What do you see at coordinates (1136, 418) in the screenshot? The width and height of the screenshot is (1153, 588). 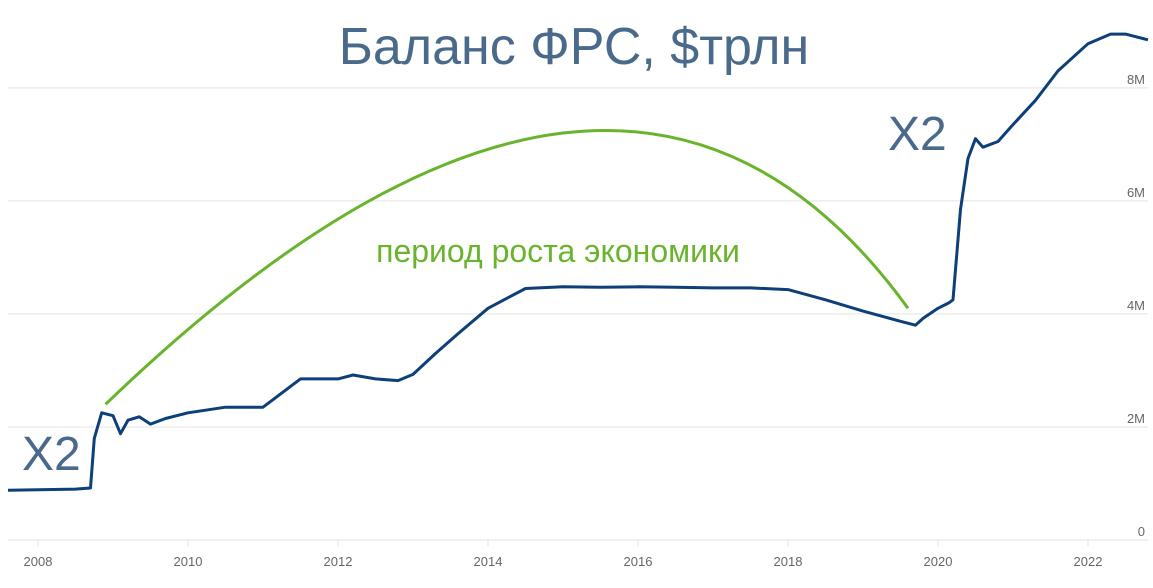 I see `y-tick-label: 2M` at bounding box center [1136, 418].